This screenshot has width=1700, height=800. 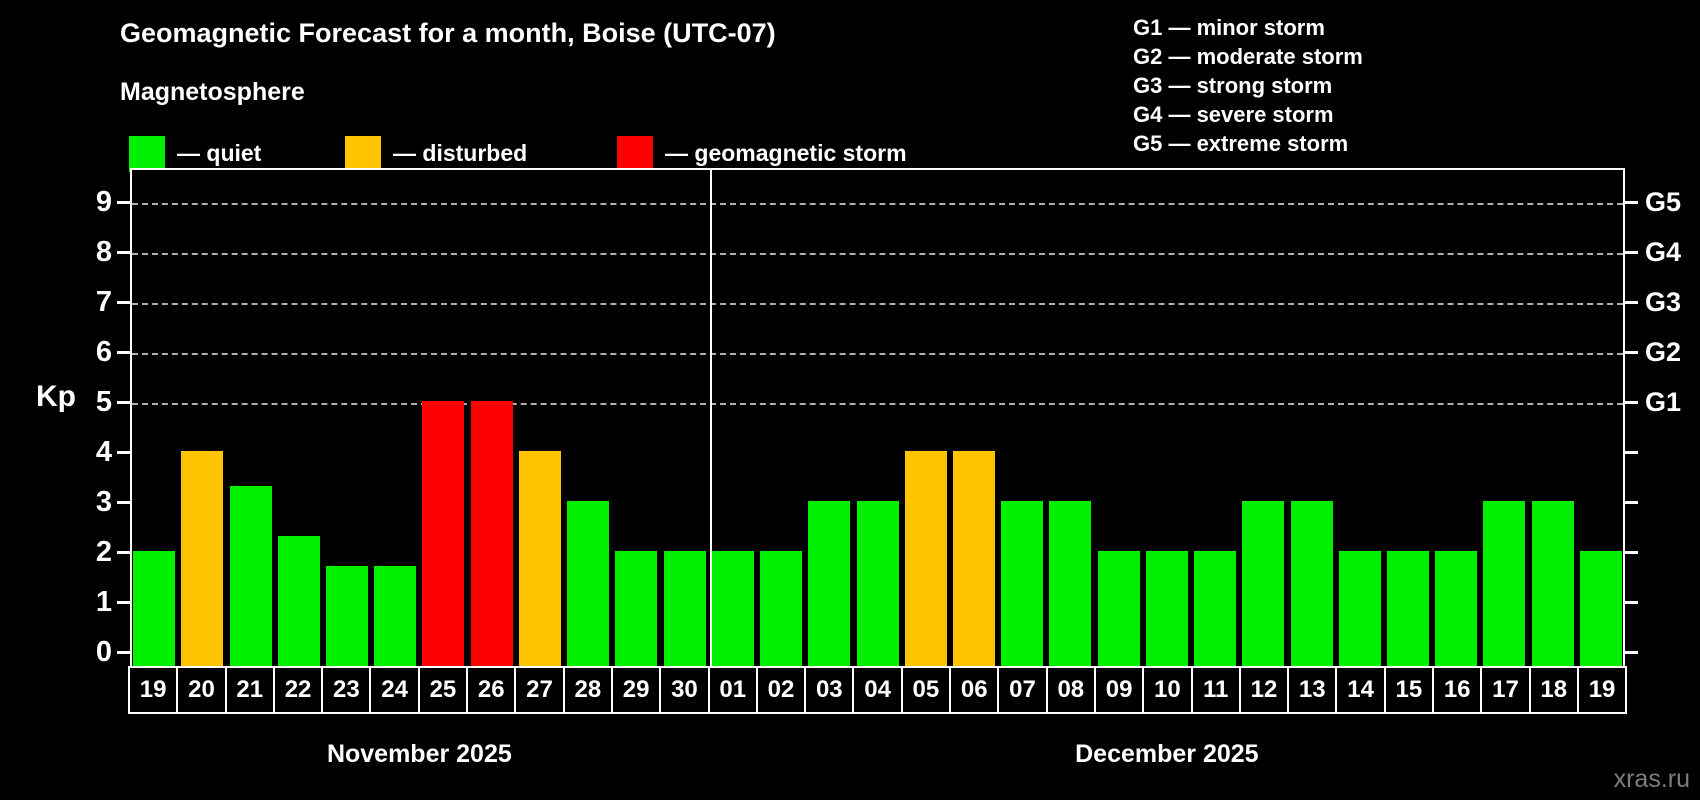 I want to click on y-tick-label: 6, so click(x=103, y=352).